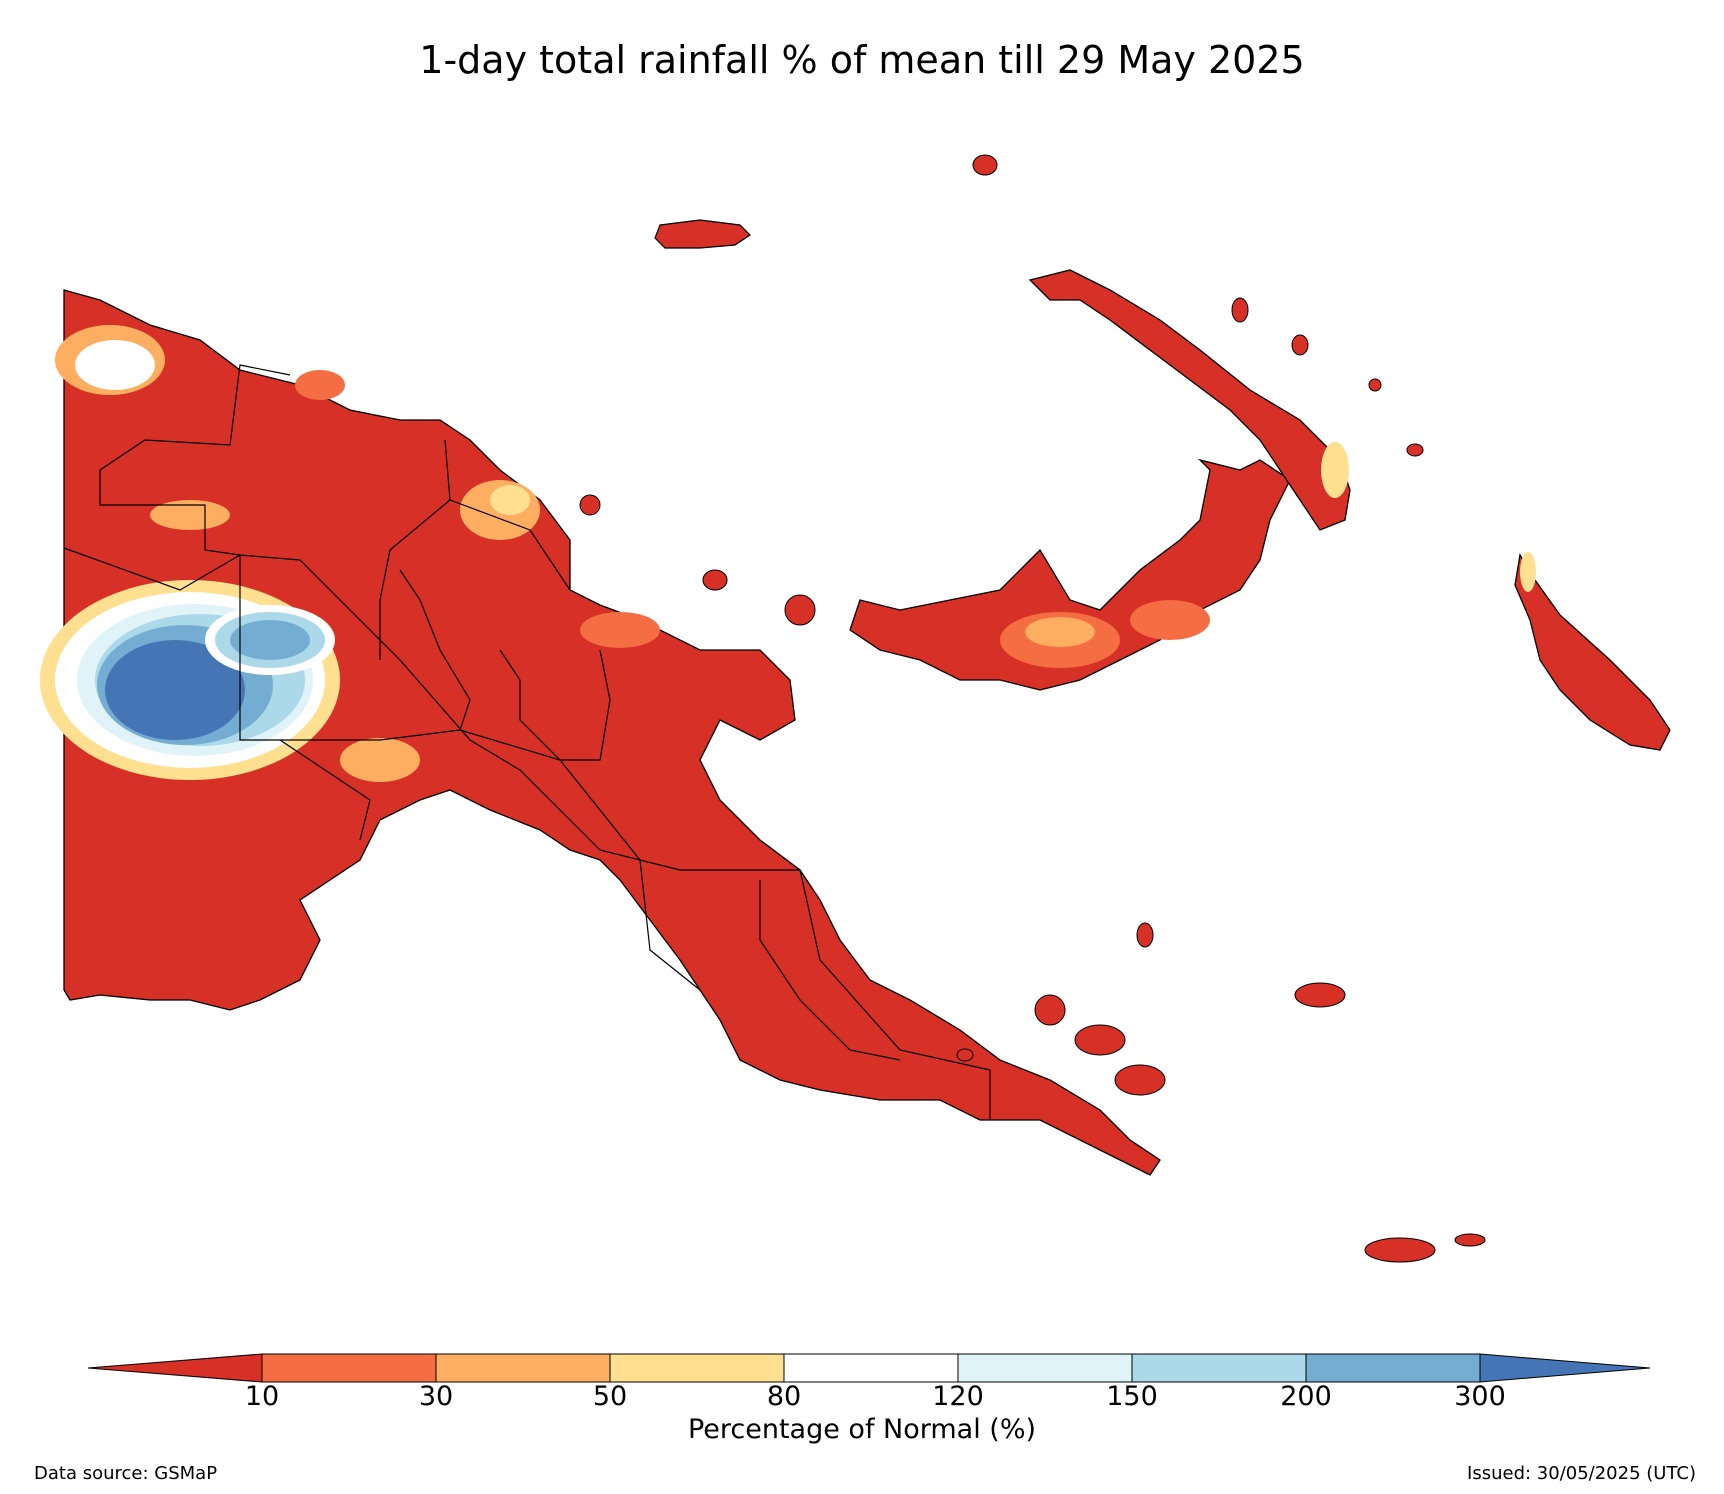  What do you see at coordinates (1581, 1473) in the screenshot?
I see `issued-date: Issued: 30/05/2025 (UTC)` at bounding box center [1581, 1473].